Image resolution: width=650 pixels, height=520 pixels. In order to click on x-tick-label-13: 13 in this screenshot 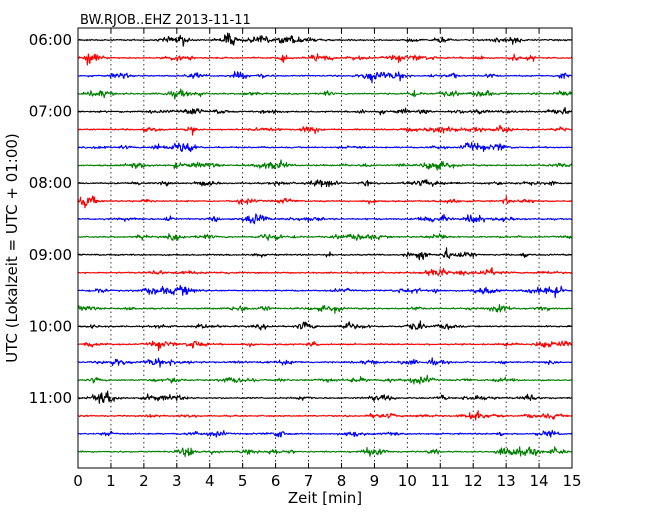, I will do `click(506, 481)`.